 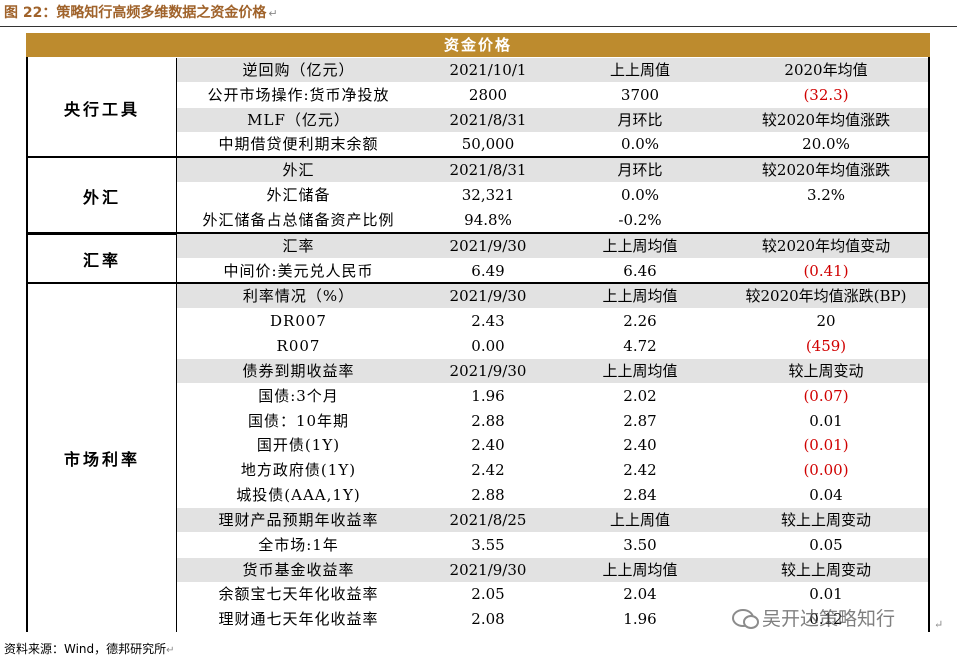 What do you see at coordinates (488, 445) in the screenshot?
I see `date-value: 2.40` at bounding box center [488, 445].